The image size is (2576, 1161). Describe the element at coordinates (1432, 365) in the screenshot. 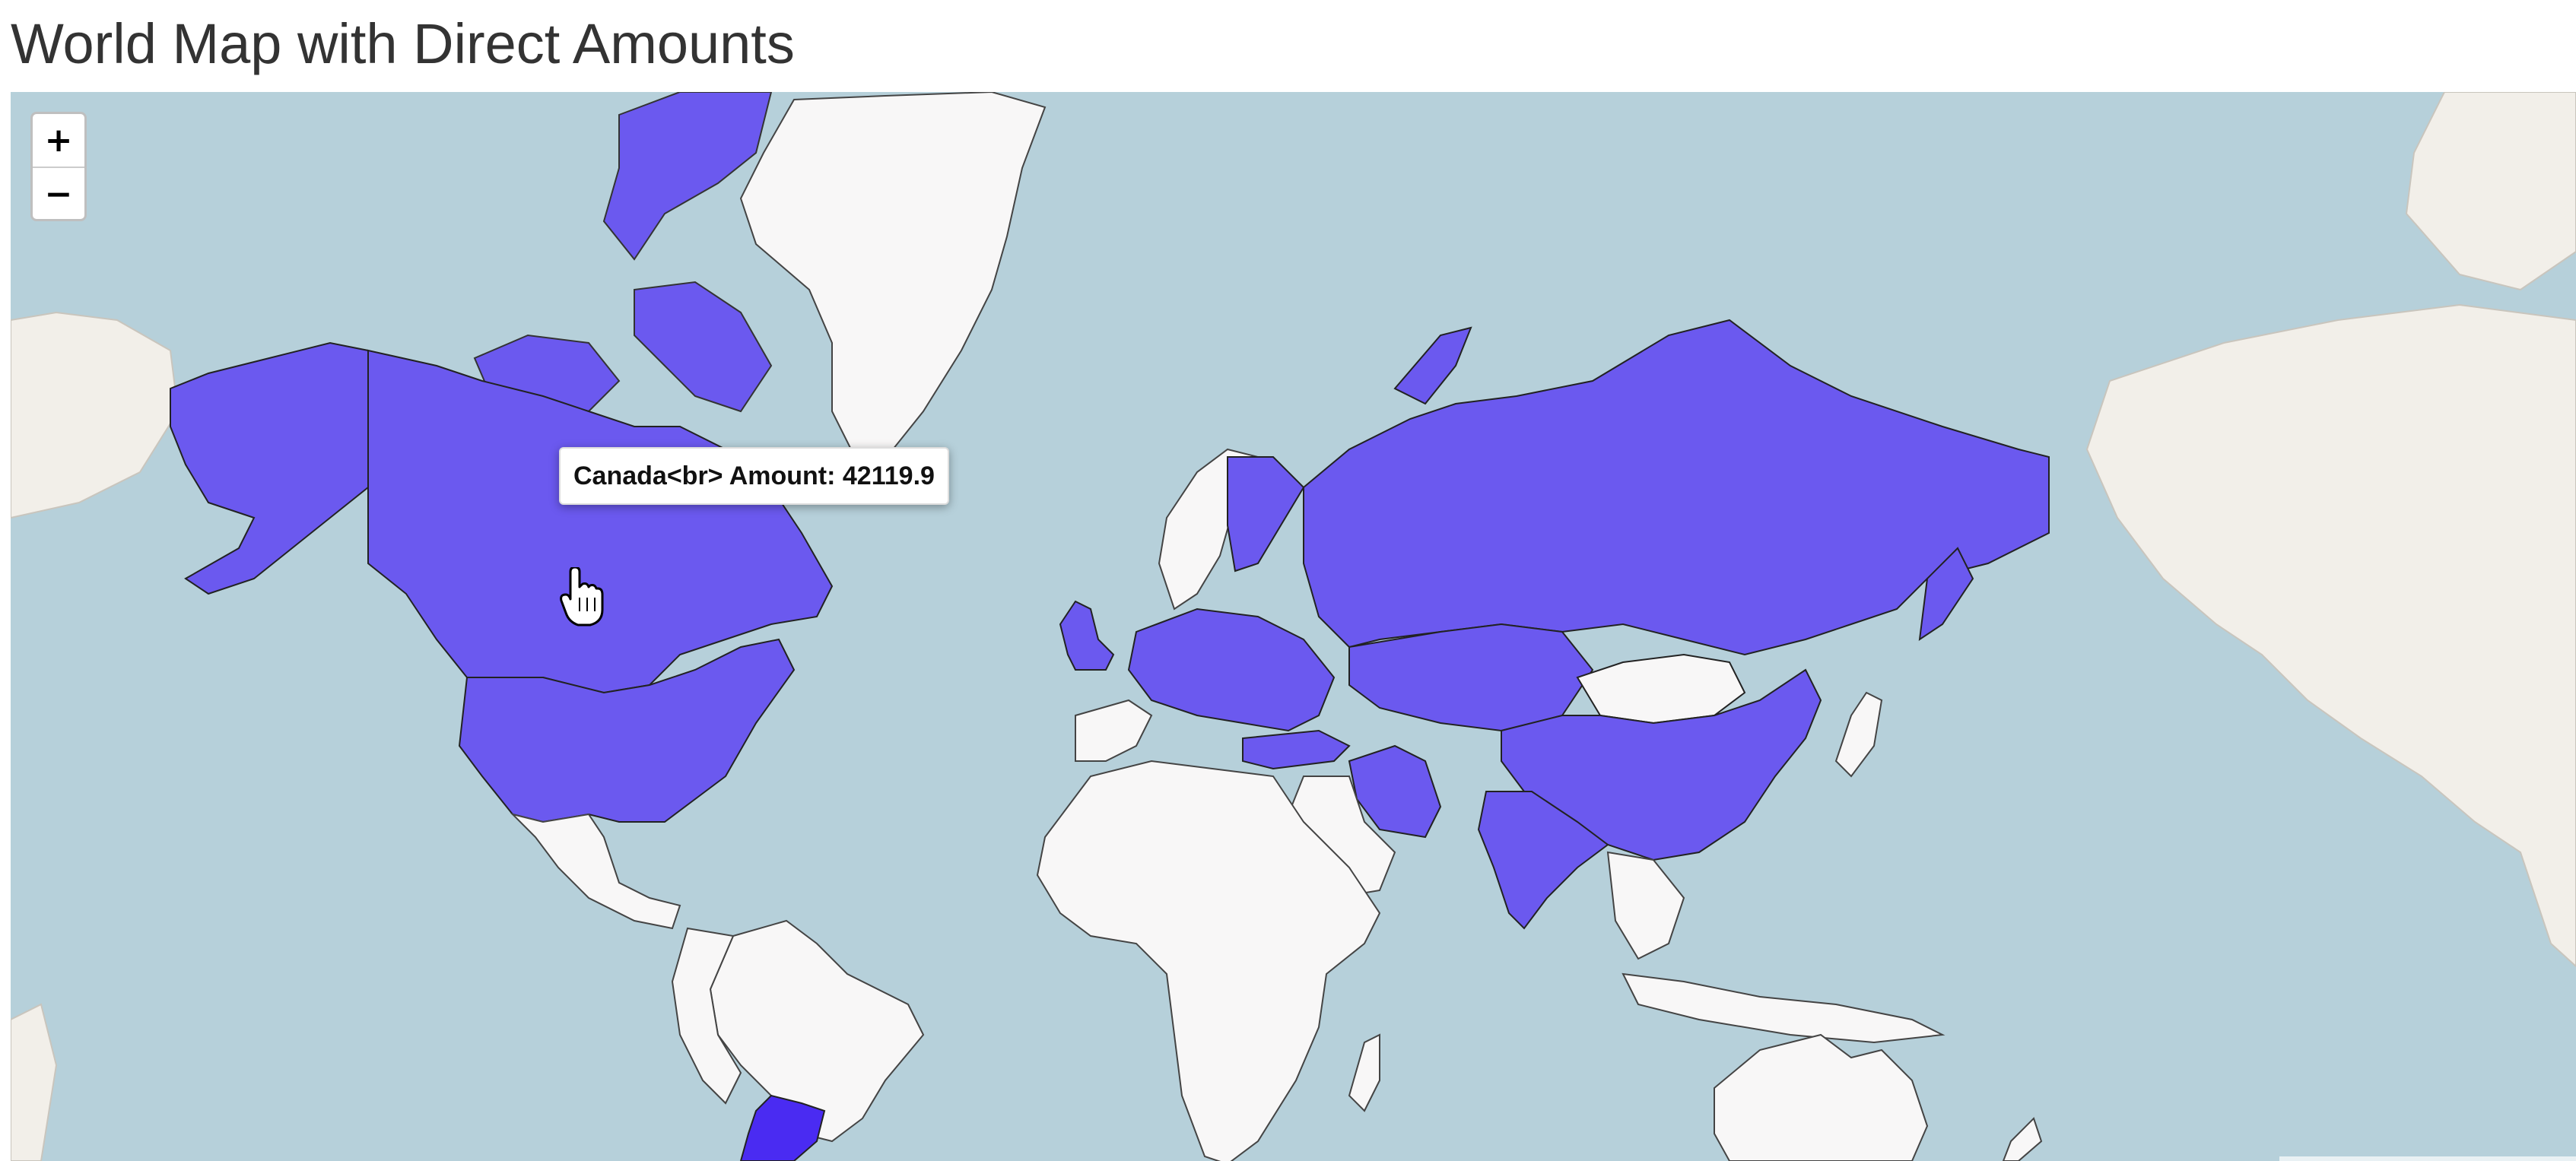

I see `country-russia-novaya` at that location.